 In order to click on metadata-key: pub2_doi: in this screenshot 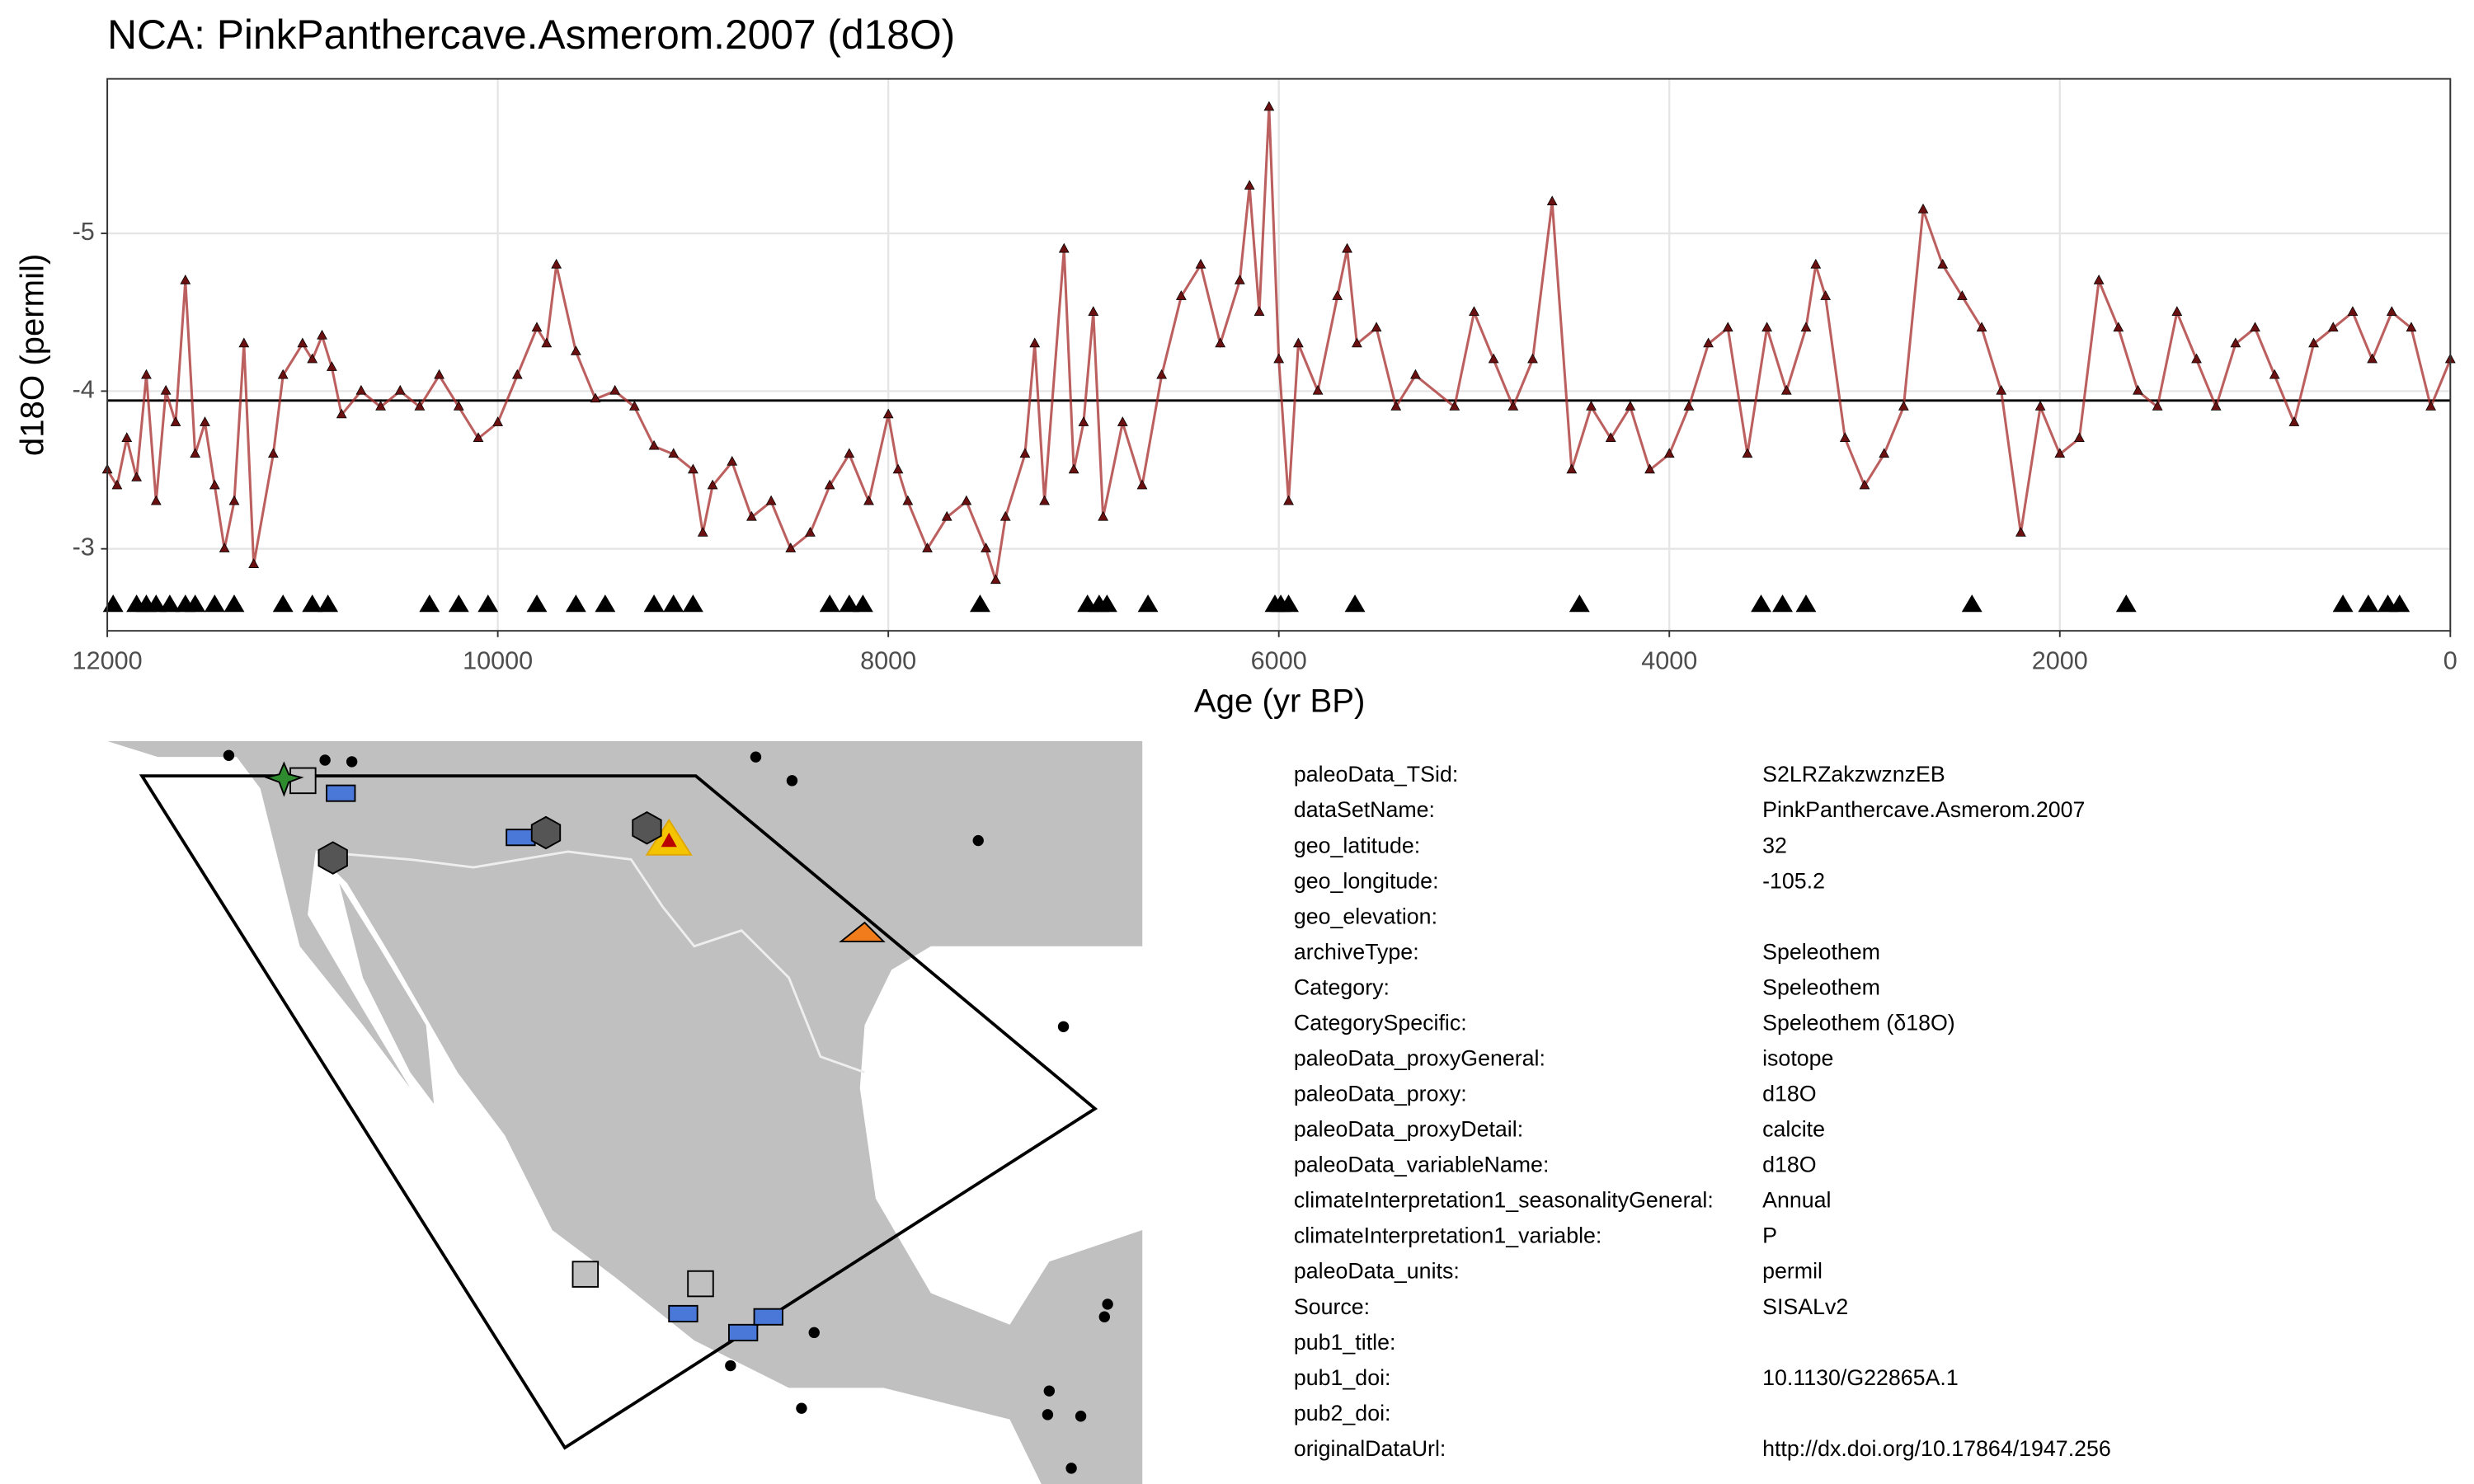, I will do `click(1342, 1413)`.